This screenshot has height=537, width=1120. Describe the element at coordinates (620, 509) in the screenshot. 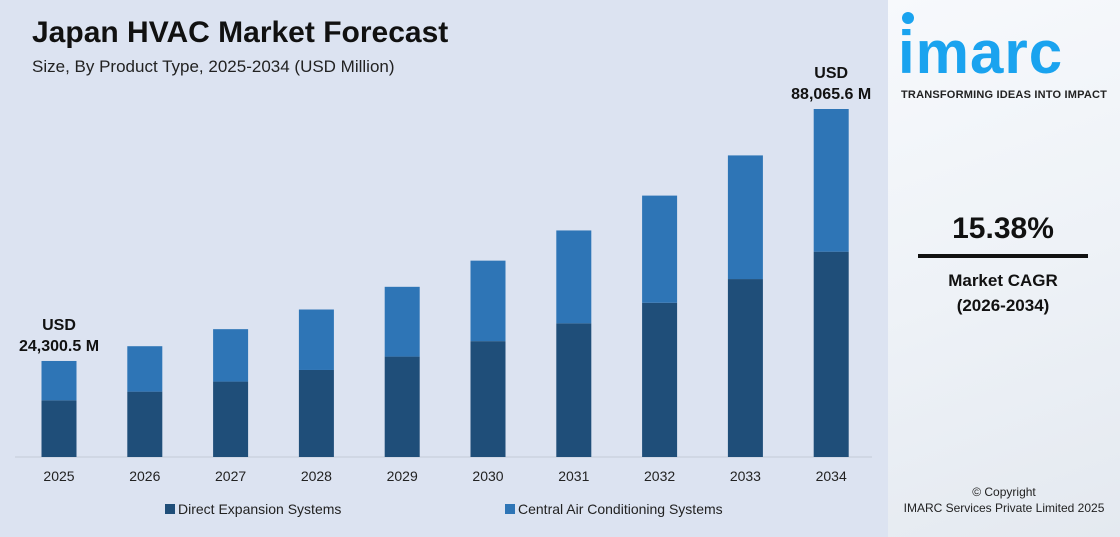

I see `legend-label: Central Air Conditioning Systems` at that location.